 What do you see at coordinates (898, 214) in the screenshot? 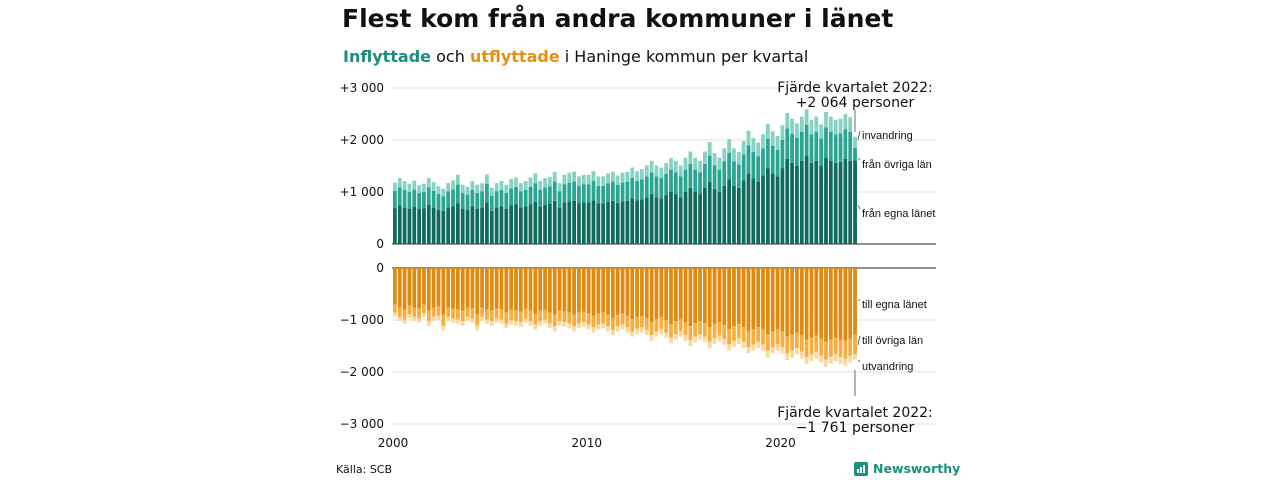
I see `series-label: från egna länet` at bounding box center [898, 214].